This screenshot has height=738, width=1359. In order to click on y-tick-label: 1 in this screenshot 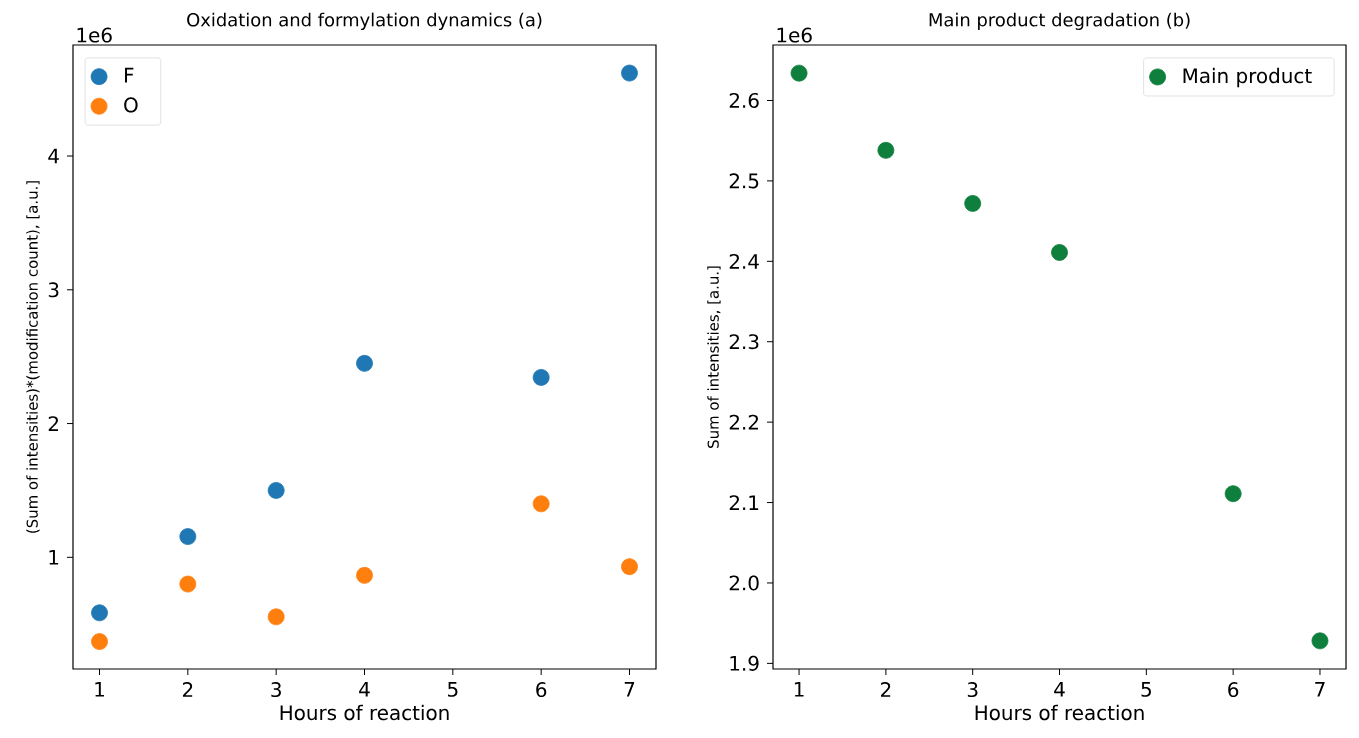, I will do `click(54, 557)`.